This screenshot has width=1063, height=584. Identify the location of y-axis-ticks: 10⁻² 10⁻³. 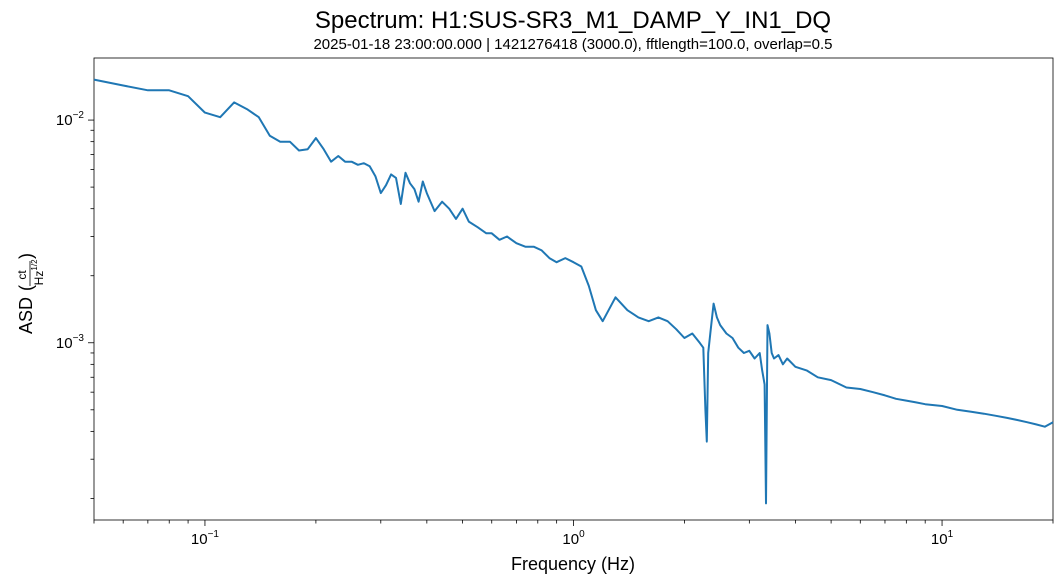
(75, 304).